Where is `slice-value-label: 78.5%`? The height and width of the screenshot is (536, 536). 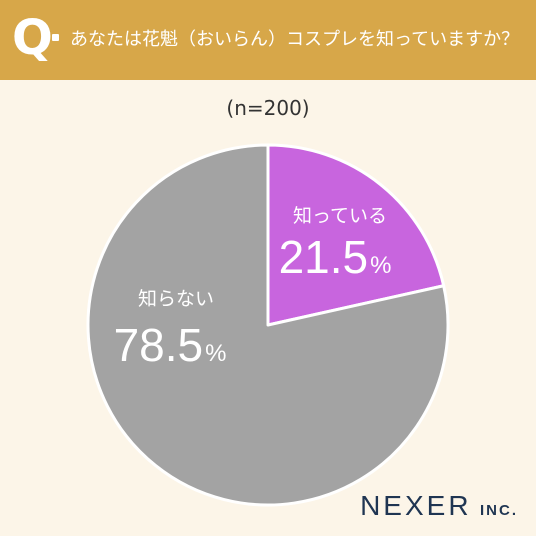
slice-value-label: 78.5% is located at coordinates (170, 345).